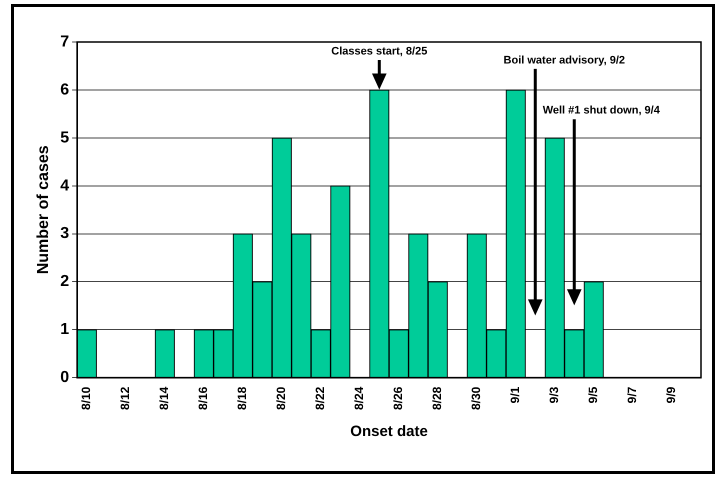 The height and width of the screenshot is (478, 720). What do you see at coordinates (65, 281) in the screenshot?
I see `y-tick-label: 2` at bounding box center [65, 281].